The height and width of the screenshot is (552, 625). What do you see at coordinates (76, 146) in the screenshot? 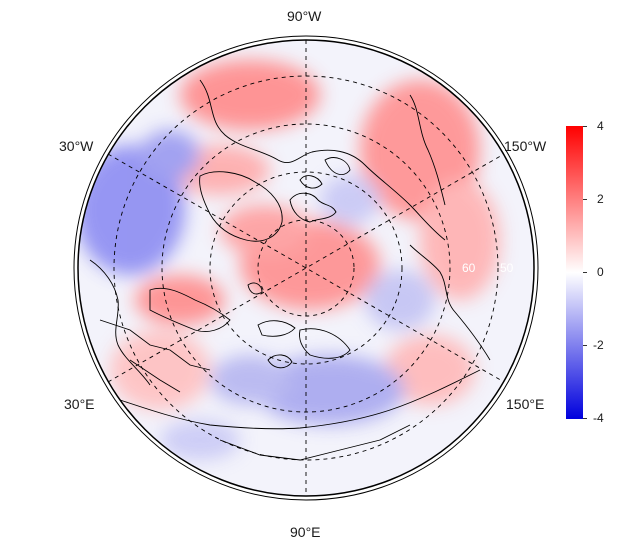
I see `lon-label-upper-left: 30°W` at bounding box center [76, 146].